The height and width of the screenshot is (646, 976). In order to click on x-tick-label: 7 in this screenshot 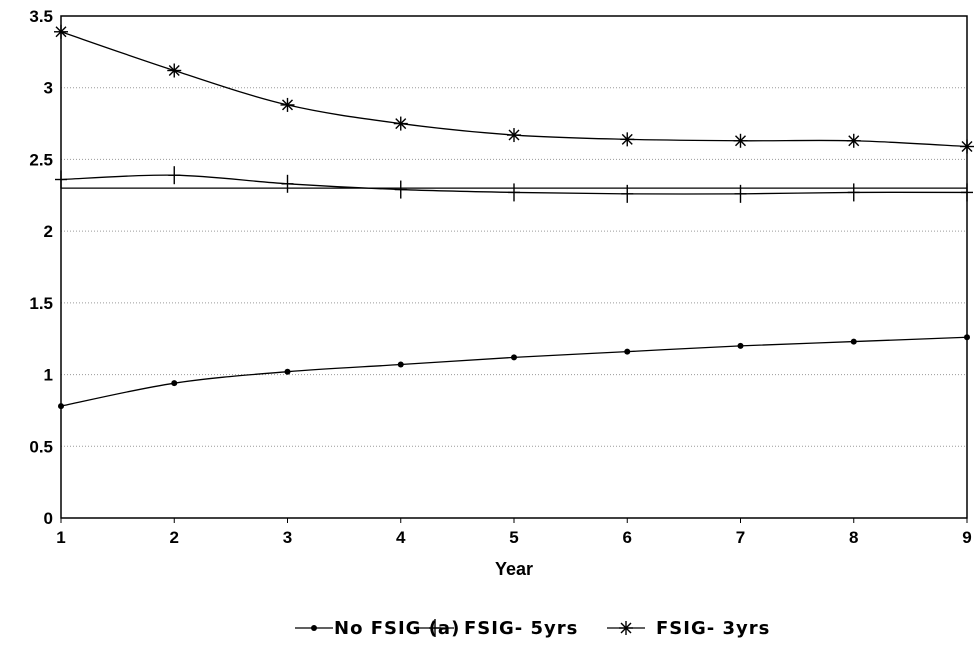, I will do `click(740, 537)`.